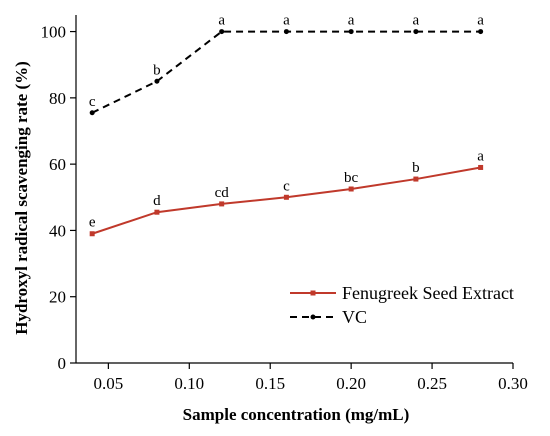 This screenshot has height=436, width=550. I want to click on y-axis-title: Hydroxyl radical scavenging rate (%), so click(21, 198).